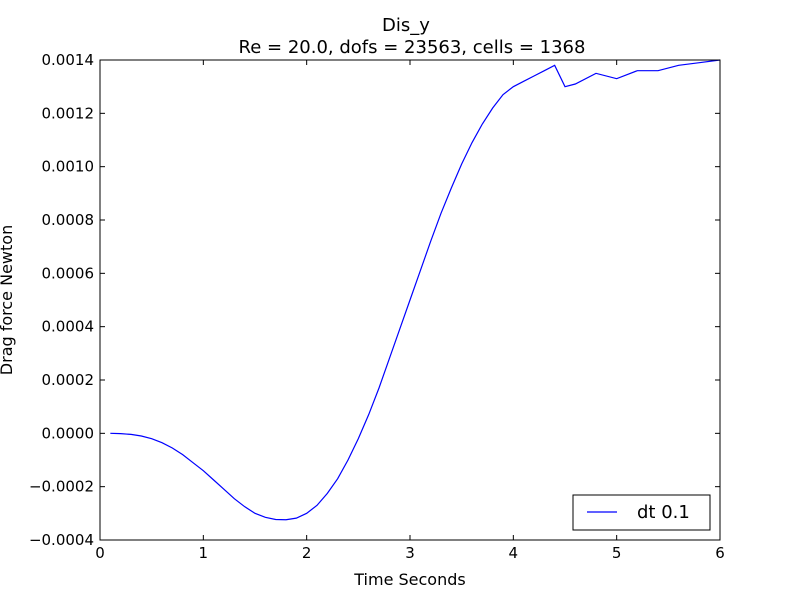  What do you see at coordinates (68, 167) in the screenshot?
I see `y-tick-label: 0.0010` at bounding box center [68, 167].